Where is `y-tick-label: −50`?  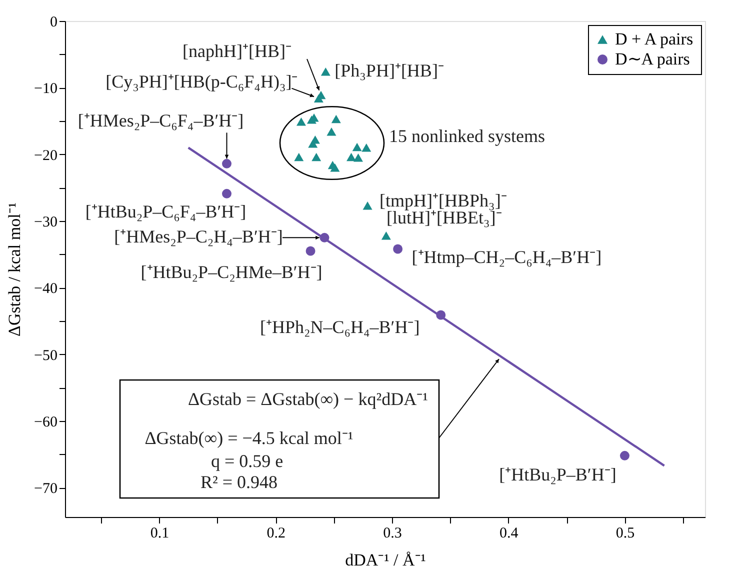 y-tick-label: −50 is located at coordinates (46, 356).